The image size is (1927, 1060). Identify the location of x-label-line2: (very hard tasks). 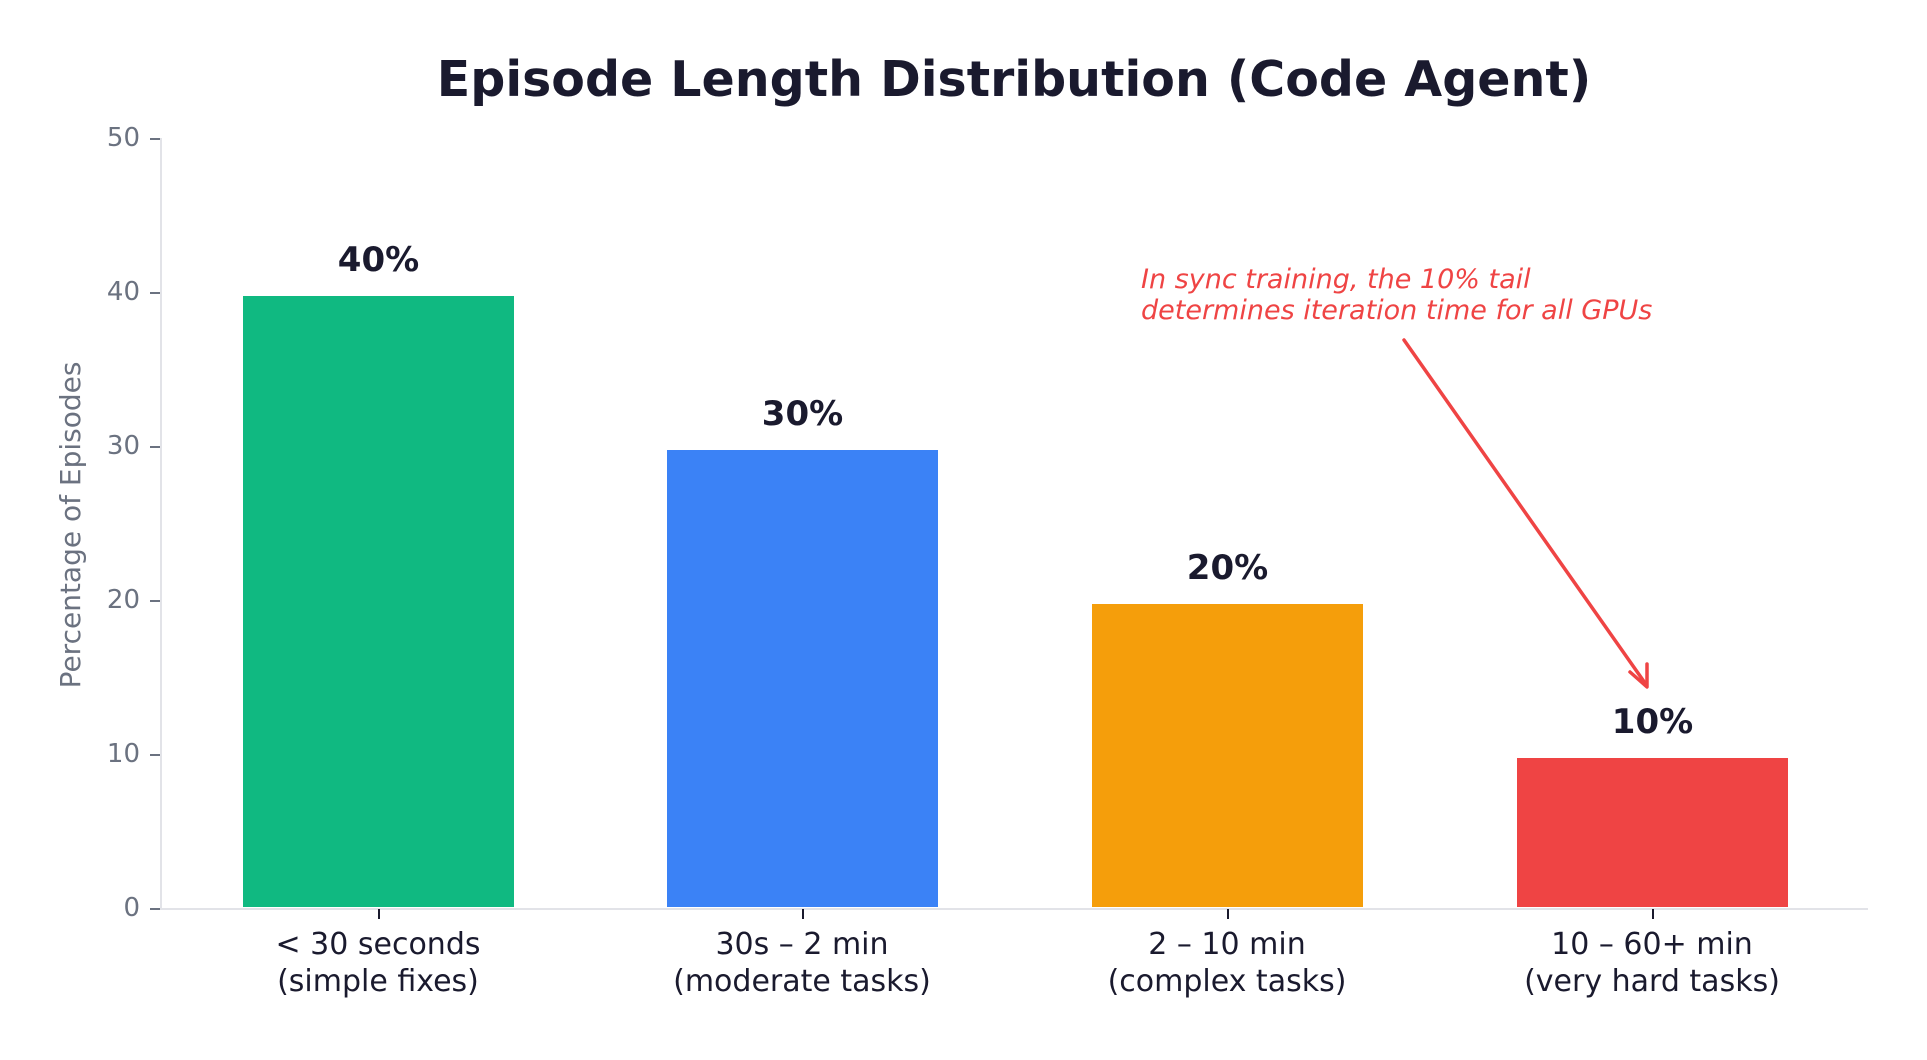
(1652, 981).